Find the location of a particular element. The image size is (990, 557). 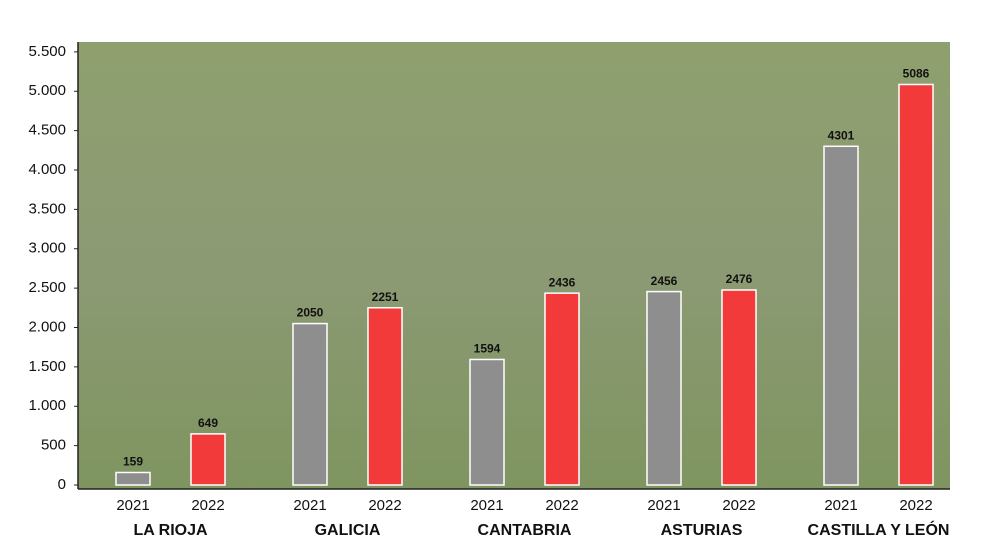

y-tick-label: 0 is located at coordinates (62, 484).